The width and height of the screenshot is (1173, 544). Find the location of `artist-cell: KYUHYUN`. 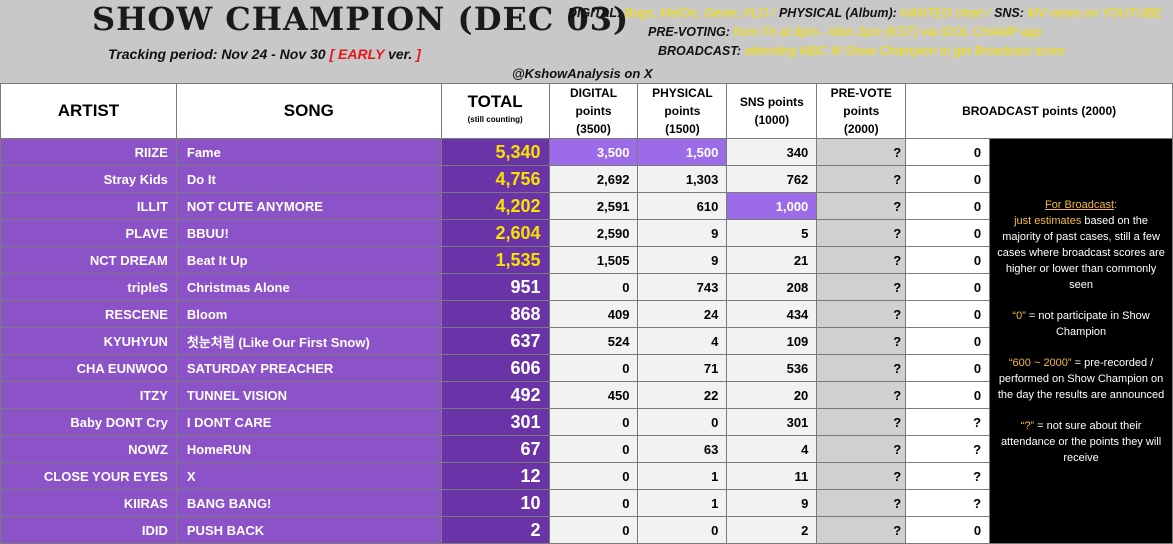

artist-cell: KYUHYUN is located at coordinates (88, 341).